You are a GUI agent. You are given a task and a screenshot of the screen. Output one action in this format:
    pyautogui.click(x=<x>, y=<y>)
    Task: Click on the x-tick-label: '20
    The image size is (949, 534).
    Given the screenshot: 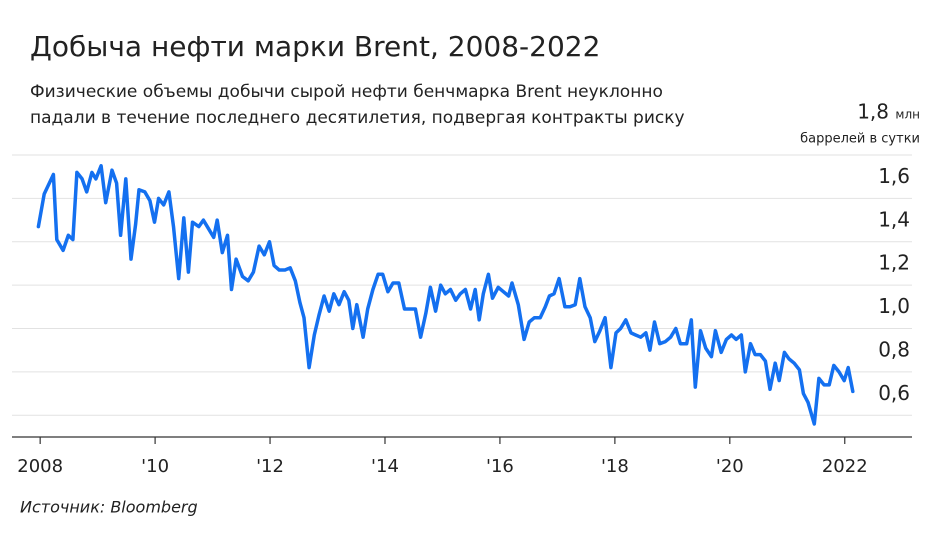 What is the action you would take?
    pyautogui.click(x=730, y=466)
    